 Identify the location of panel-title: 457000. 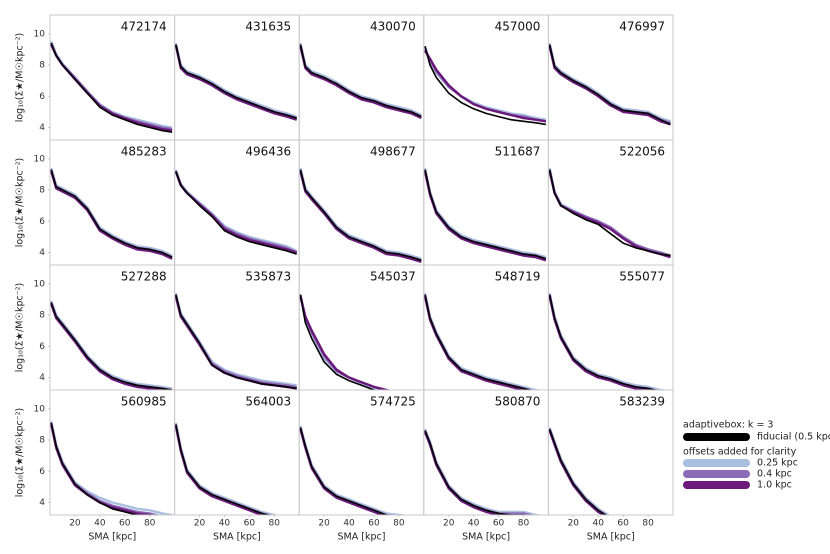
(518, 27).